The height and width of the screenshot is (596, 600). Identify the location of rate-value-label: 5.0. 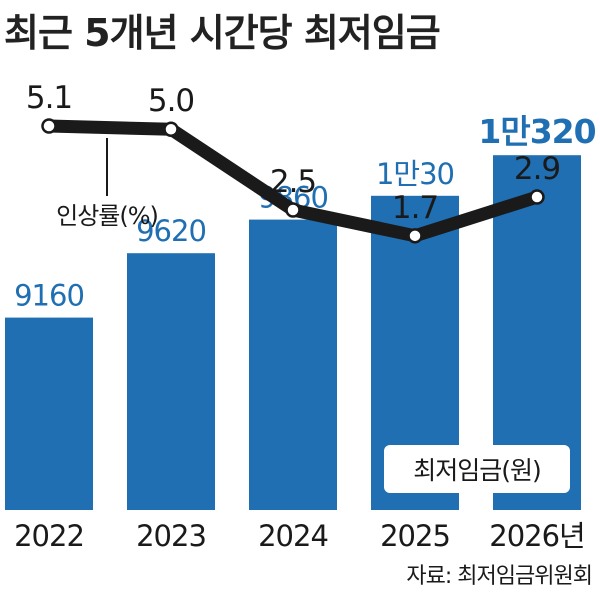
(171, 101).